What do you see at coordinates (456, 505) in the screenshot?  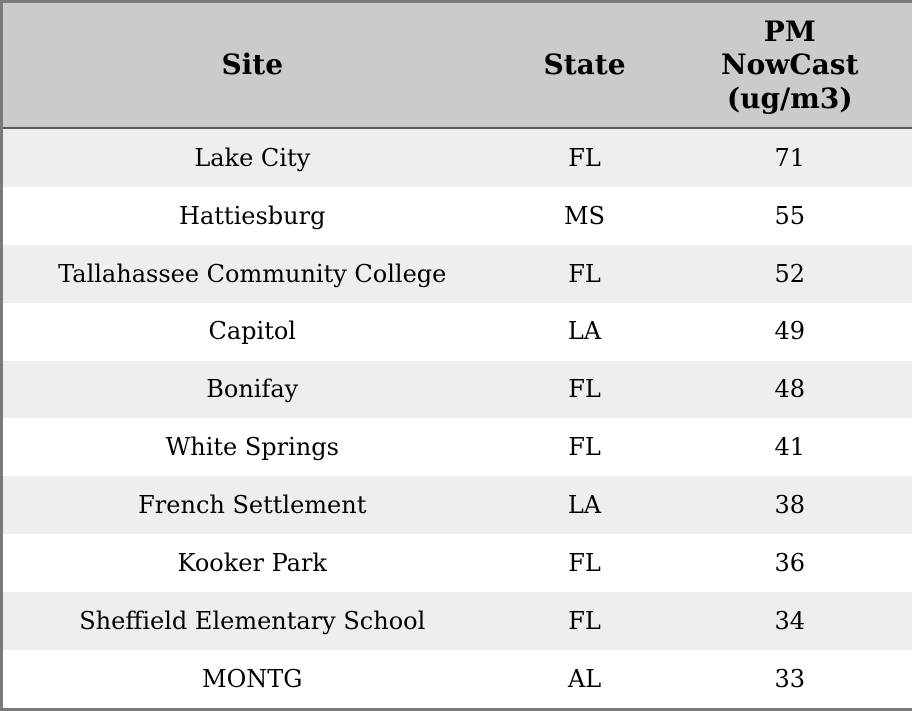 I see `table-row: French Settlement LA 38` at bounding box center [456, 505].